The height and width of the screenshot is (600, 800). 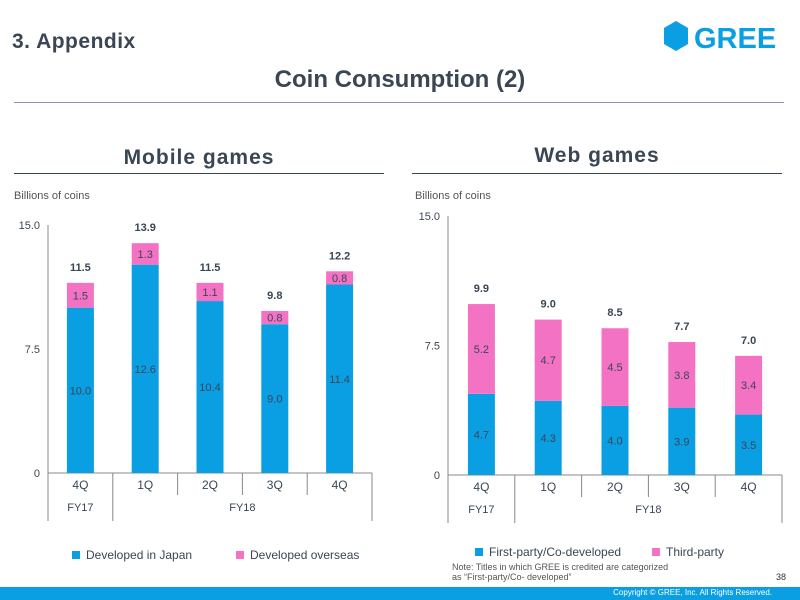 I want to click on logo-text: GREE, so click(x=735, y=38).